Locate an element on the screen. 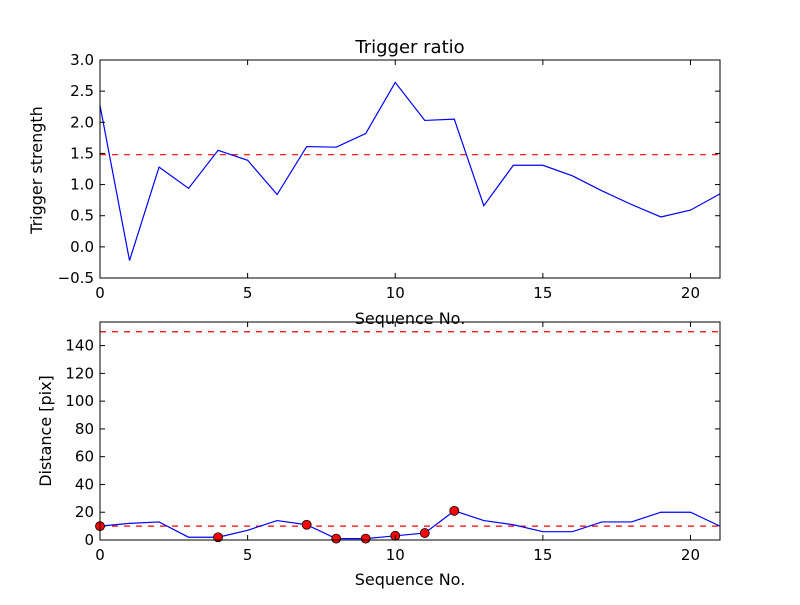 This screenshot has height=605, width=800. top-y-tick-label: −0.5 is located at coordinates (76, 278).